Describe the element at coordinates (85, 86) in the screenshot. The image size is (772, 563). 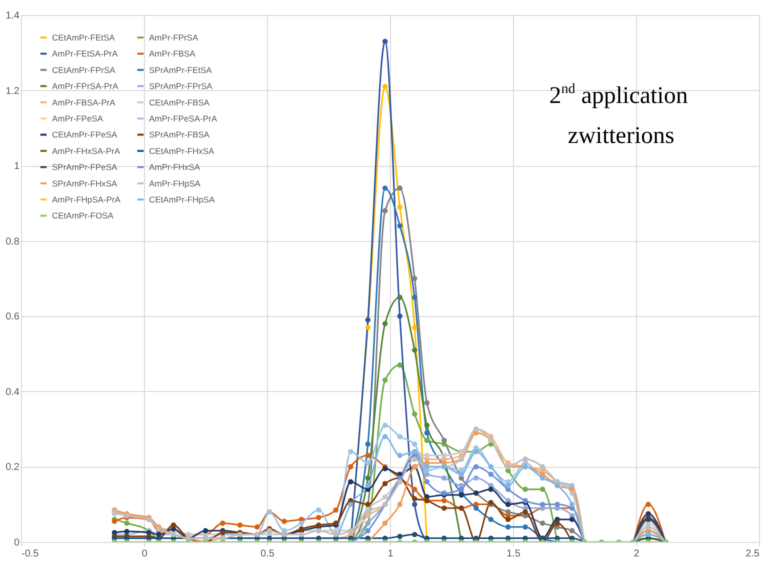
I see `legend-label: AmPr-FPrSA-PrA` at that location.